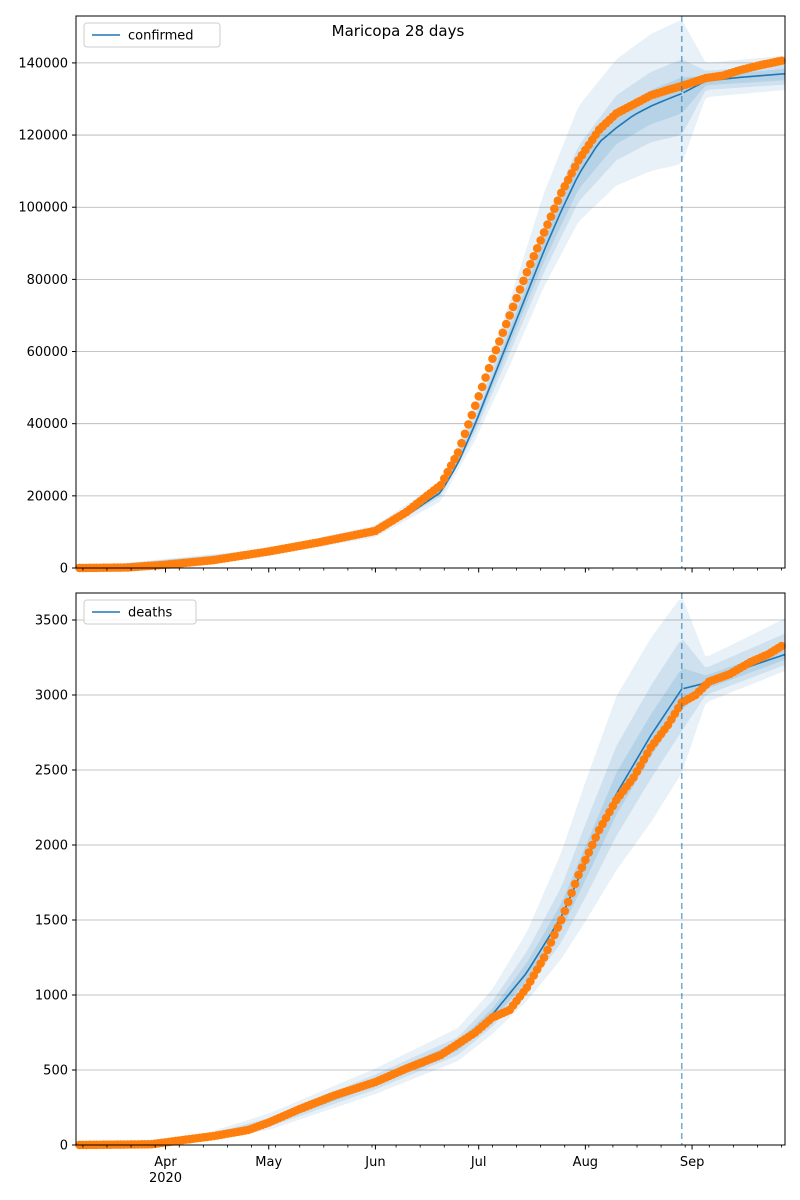  Describe the element at coordinates (47, 424) in the screenshot. I see `y-tick-label: 40000` at that location.